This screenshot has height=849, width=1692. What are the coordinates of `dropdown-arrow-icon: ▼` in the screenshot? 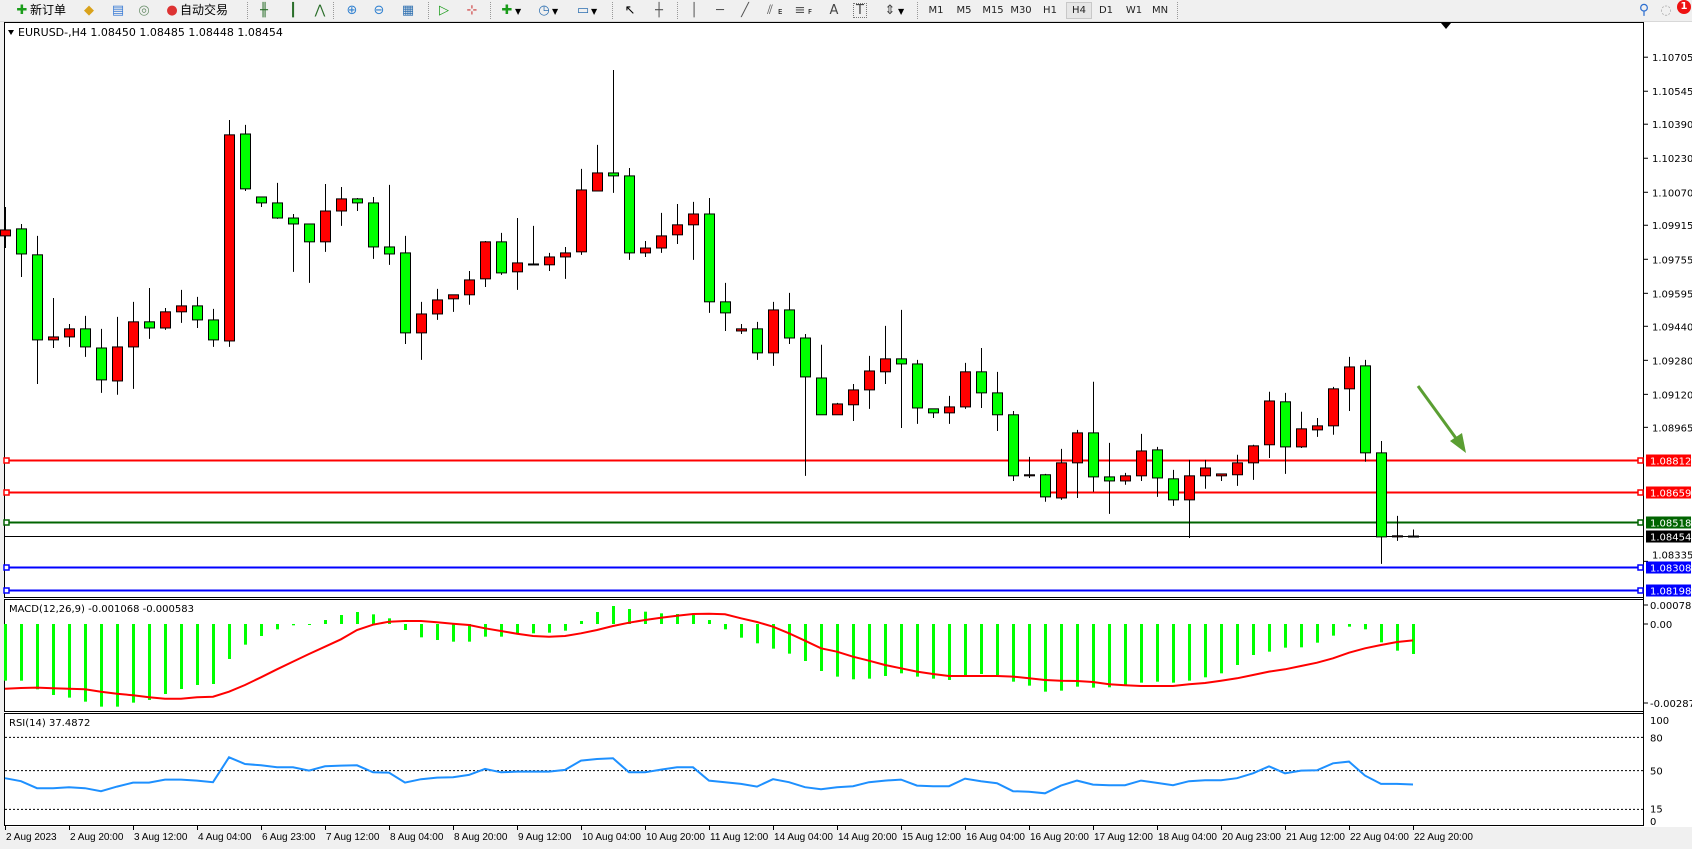 It's located at (518, 11).